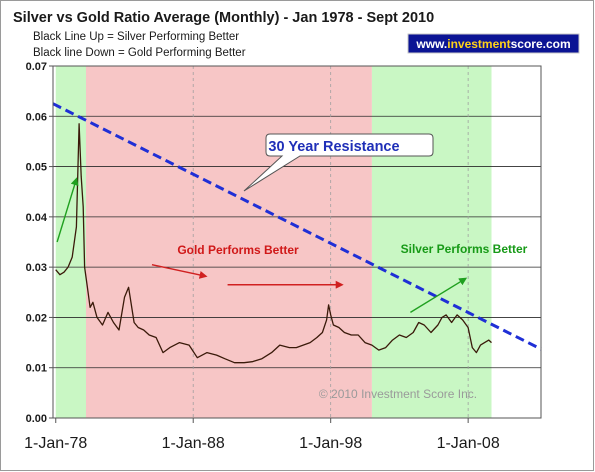 The image size is (595, 472). I want to click on y-tick-label: 0.03, so click(36, 268).